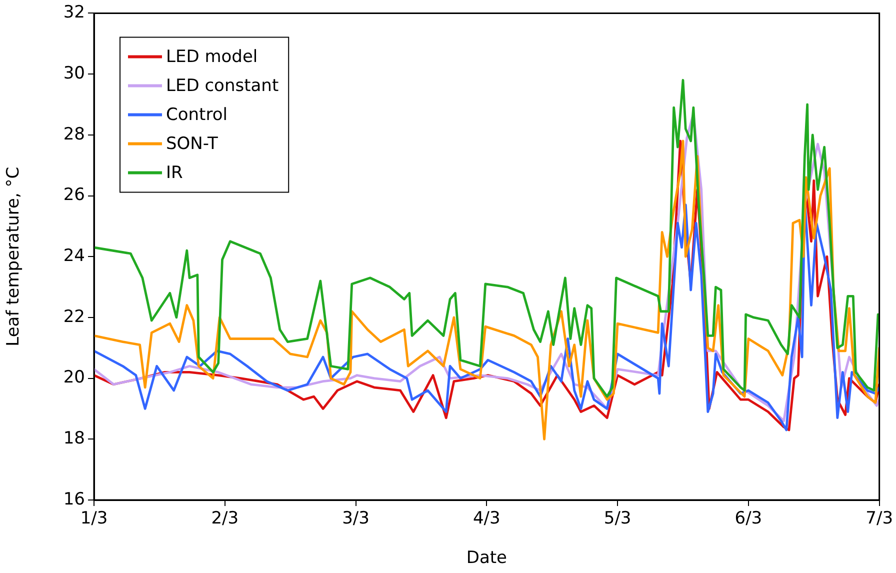 The image size is (896, 573). What do you see at coordinates (74, 316) in the screenshot?
I see `y-tick-label: 22` at bounding box center [74, 316].